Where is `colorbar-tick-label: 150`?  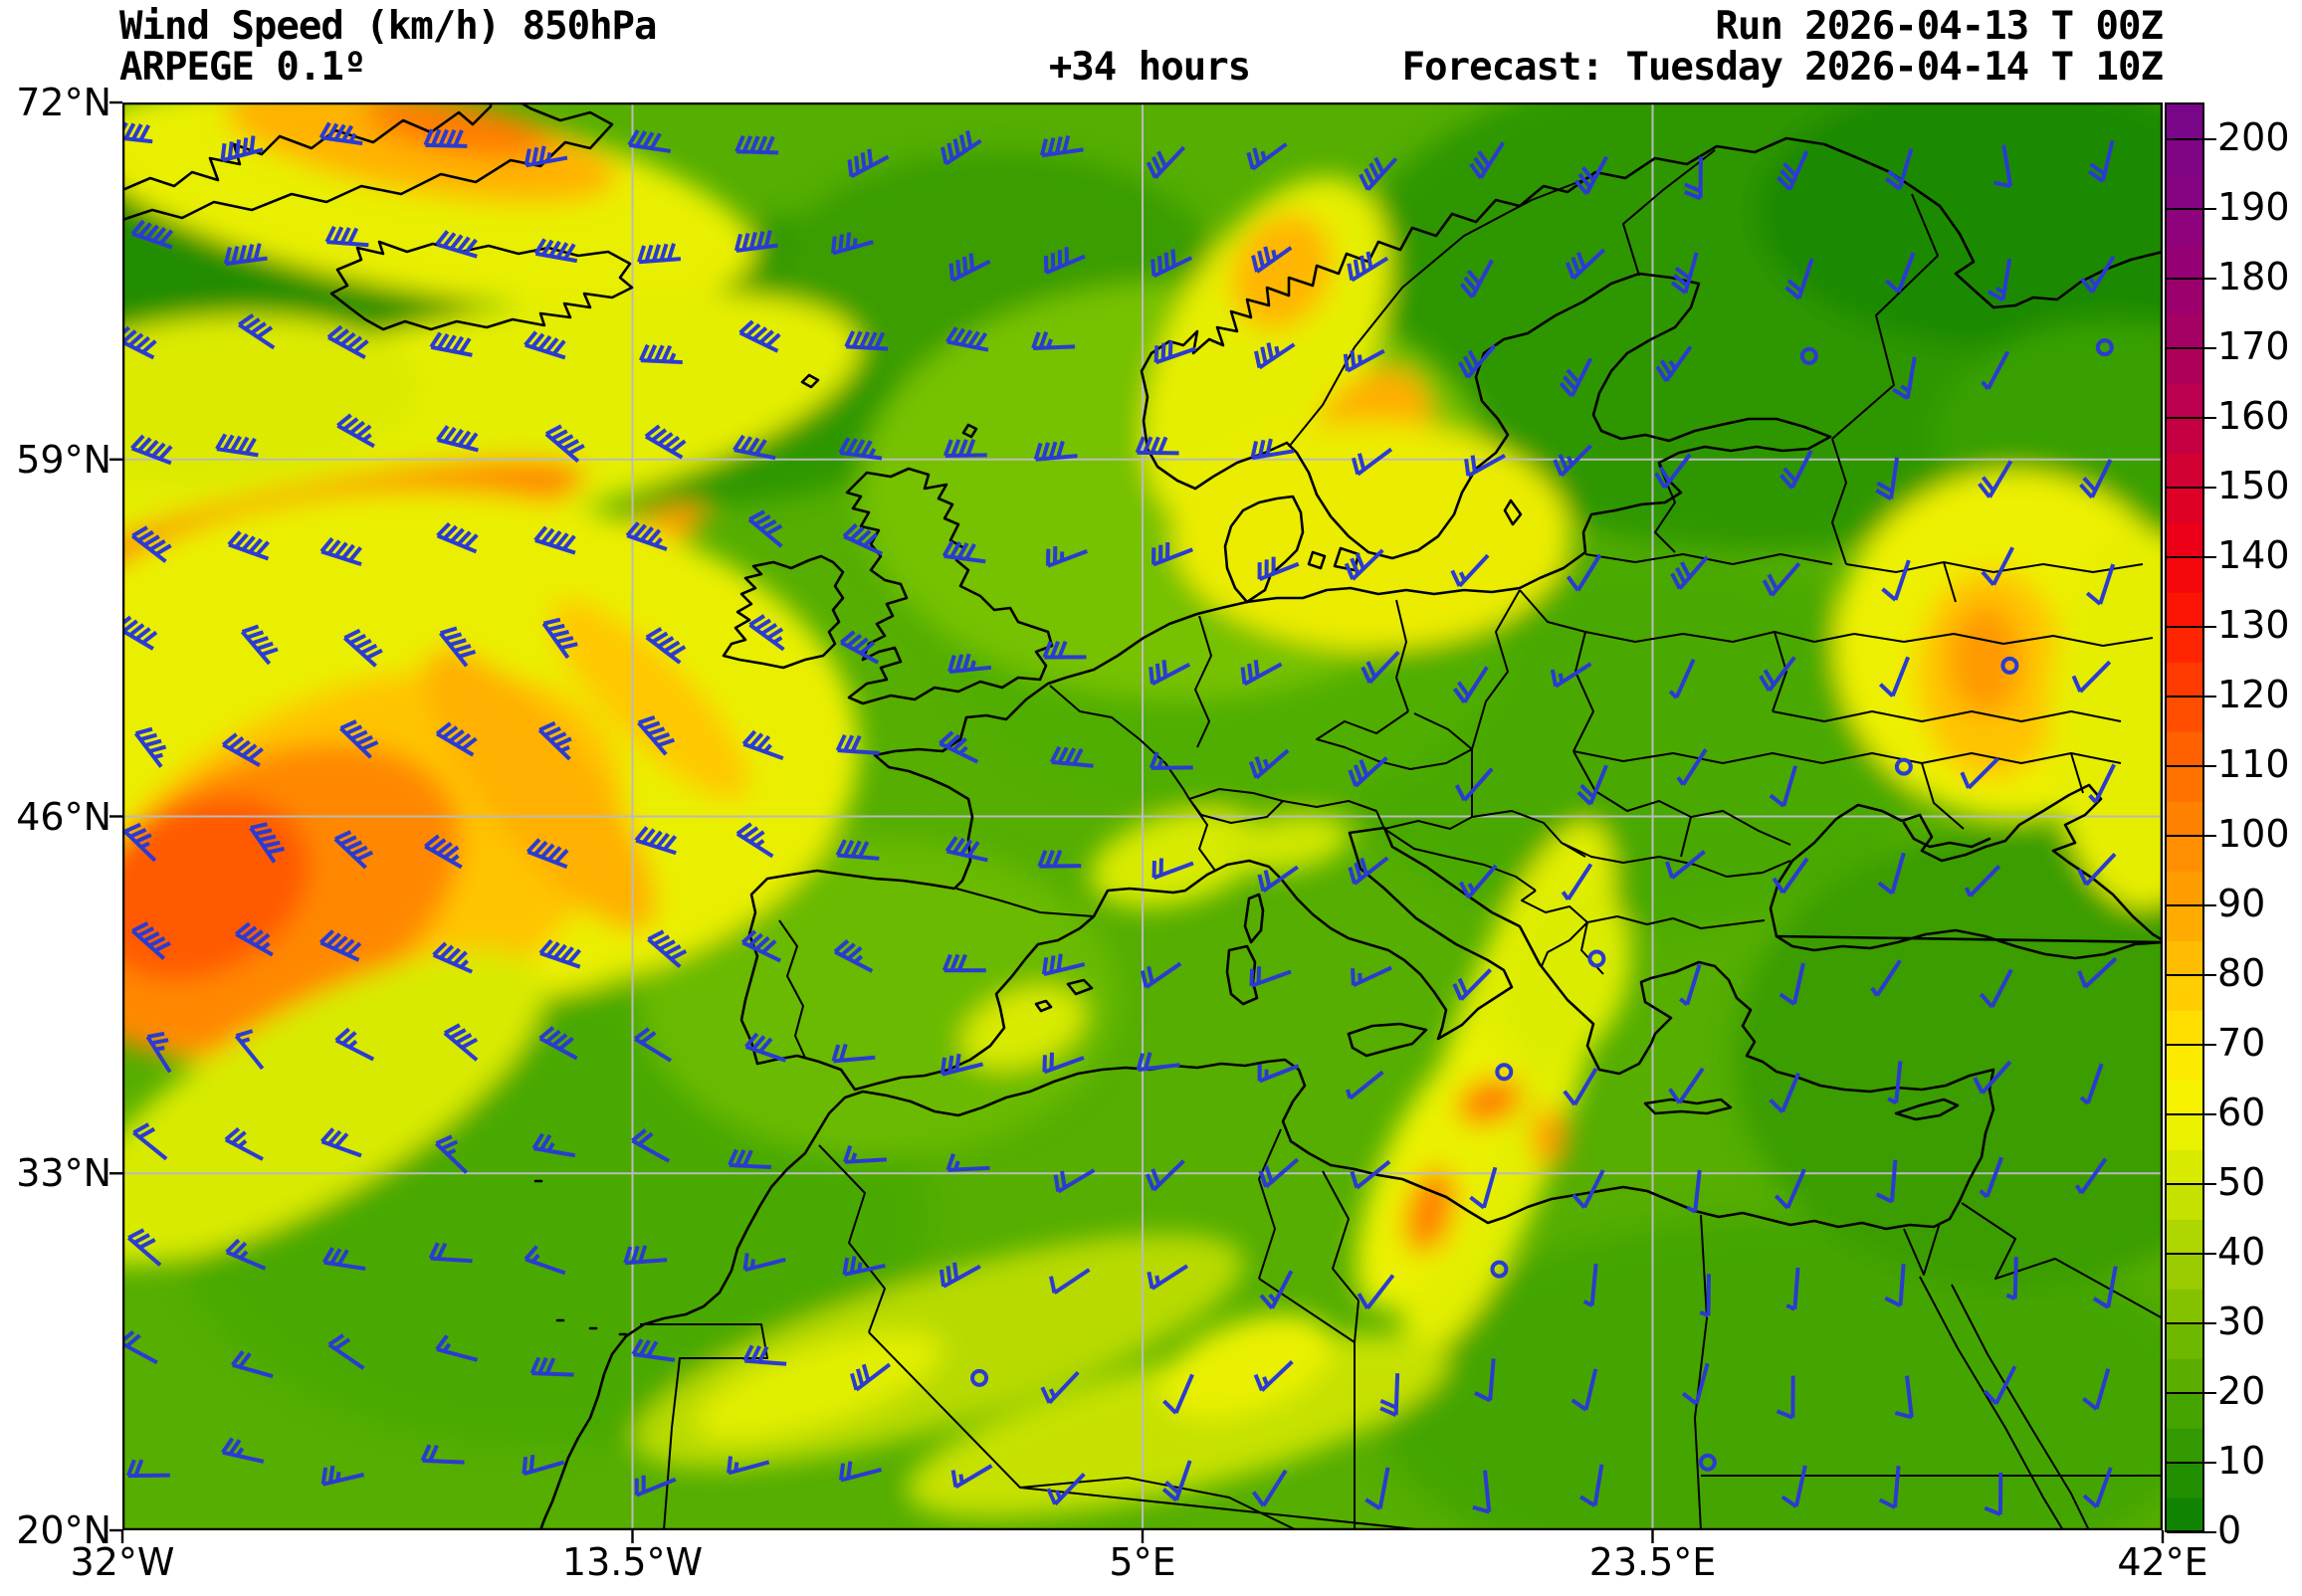 colorbar-tick-label: 150 is located at coordinates (2253, 486).